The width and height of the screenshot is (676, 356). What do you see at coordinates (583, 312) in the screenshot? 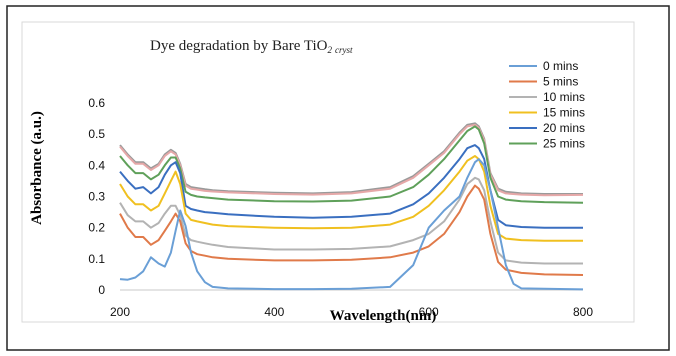
I see `x-tick-label: 800` at bounding box center [583, 312].